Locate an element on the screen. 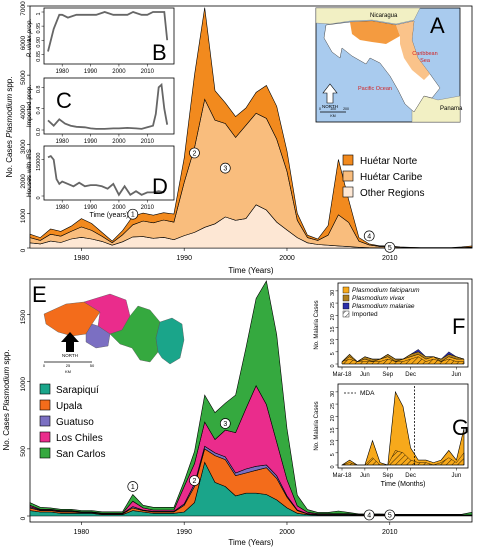  top-ytick-label: 0 is located at coordinates (23, 250).